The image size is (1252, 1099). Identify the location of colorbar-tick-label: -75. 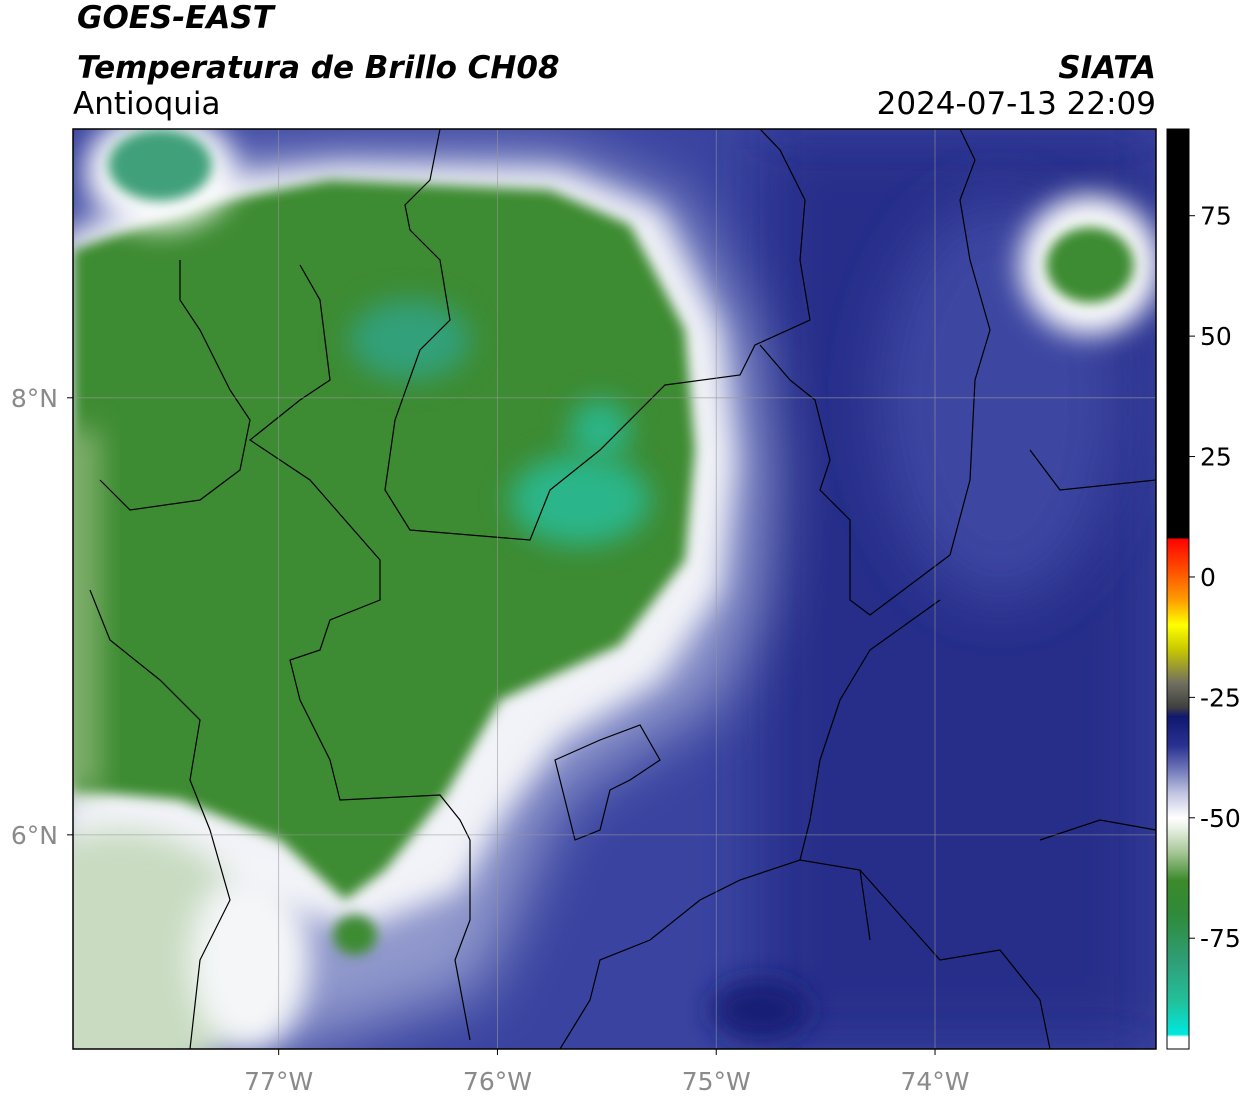
(1220, 938).